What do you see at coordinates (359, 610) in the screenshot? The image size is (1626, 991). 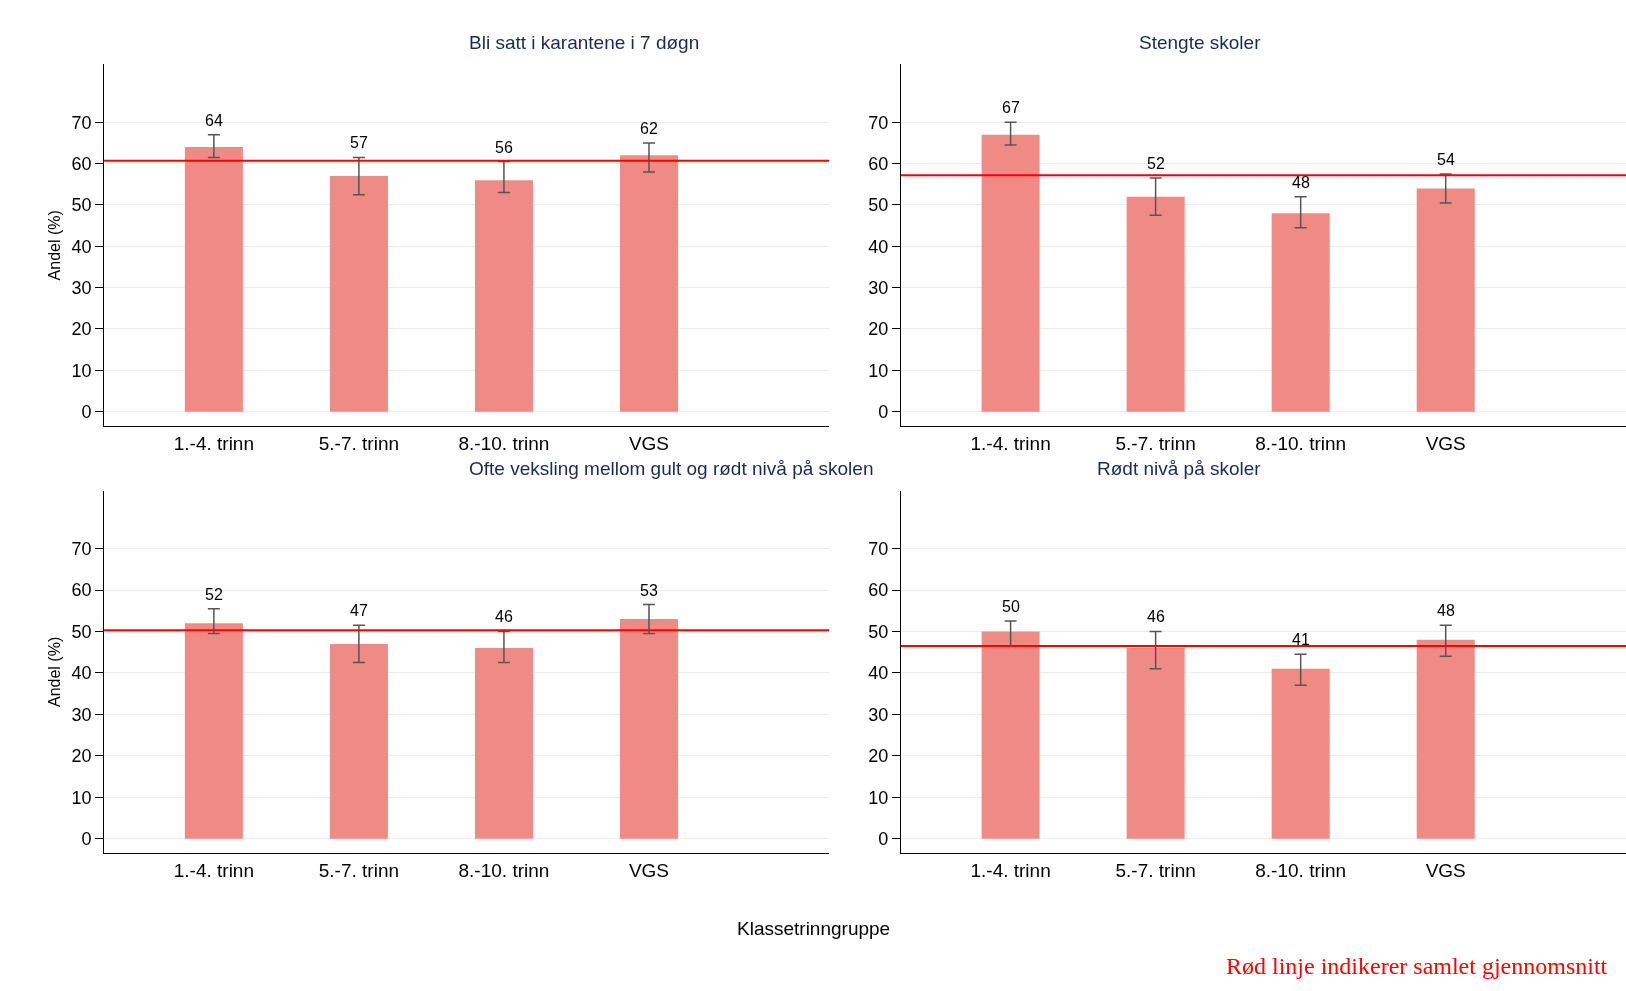 I see `data-label: 47` at bounding box center [359, 610].